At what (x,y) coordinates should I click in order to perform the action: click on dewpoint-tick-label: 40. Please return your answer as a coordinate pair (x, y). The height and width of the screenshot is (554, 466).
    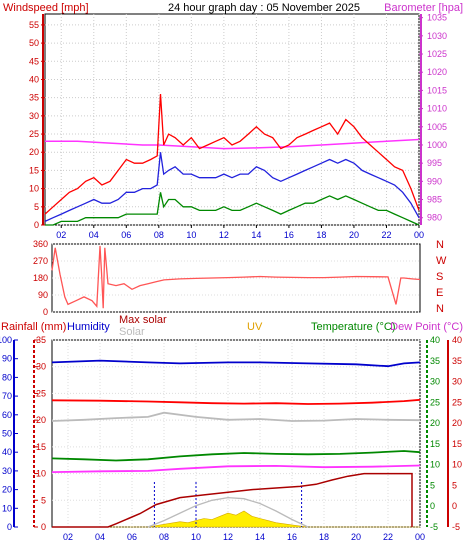
    Looking at the image, I should click on (457, 340).